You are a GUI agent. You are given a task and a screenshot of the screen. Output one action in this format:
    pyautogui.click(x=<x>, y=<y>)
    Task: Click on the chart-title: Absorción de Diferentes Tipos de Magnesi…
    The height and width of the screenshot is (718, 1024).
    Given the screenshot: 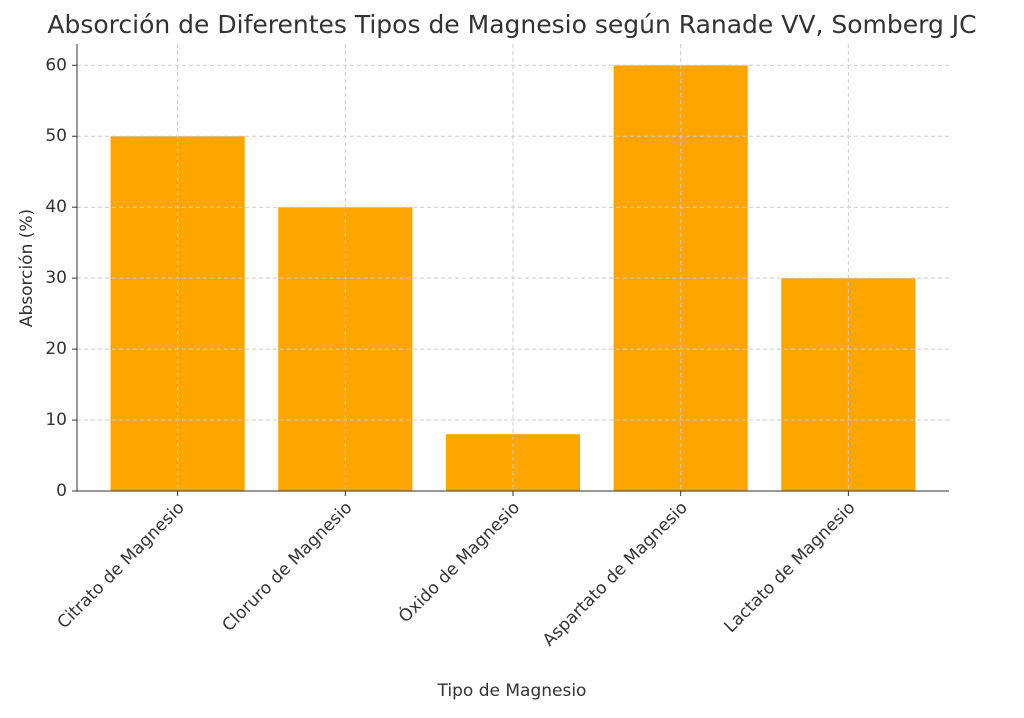 What is the action you would take?
    pyautogui.click(x=511, y=24)
    